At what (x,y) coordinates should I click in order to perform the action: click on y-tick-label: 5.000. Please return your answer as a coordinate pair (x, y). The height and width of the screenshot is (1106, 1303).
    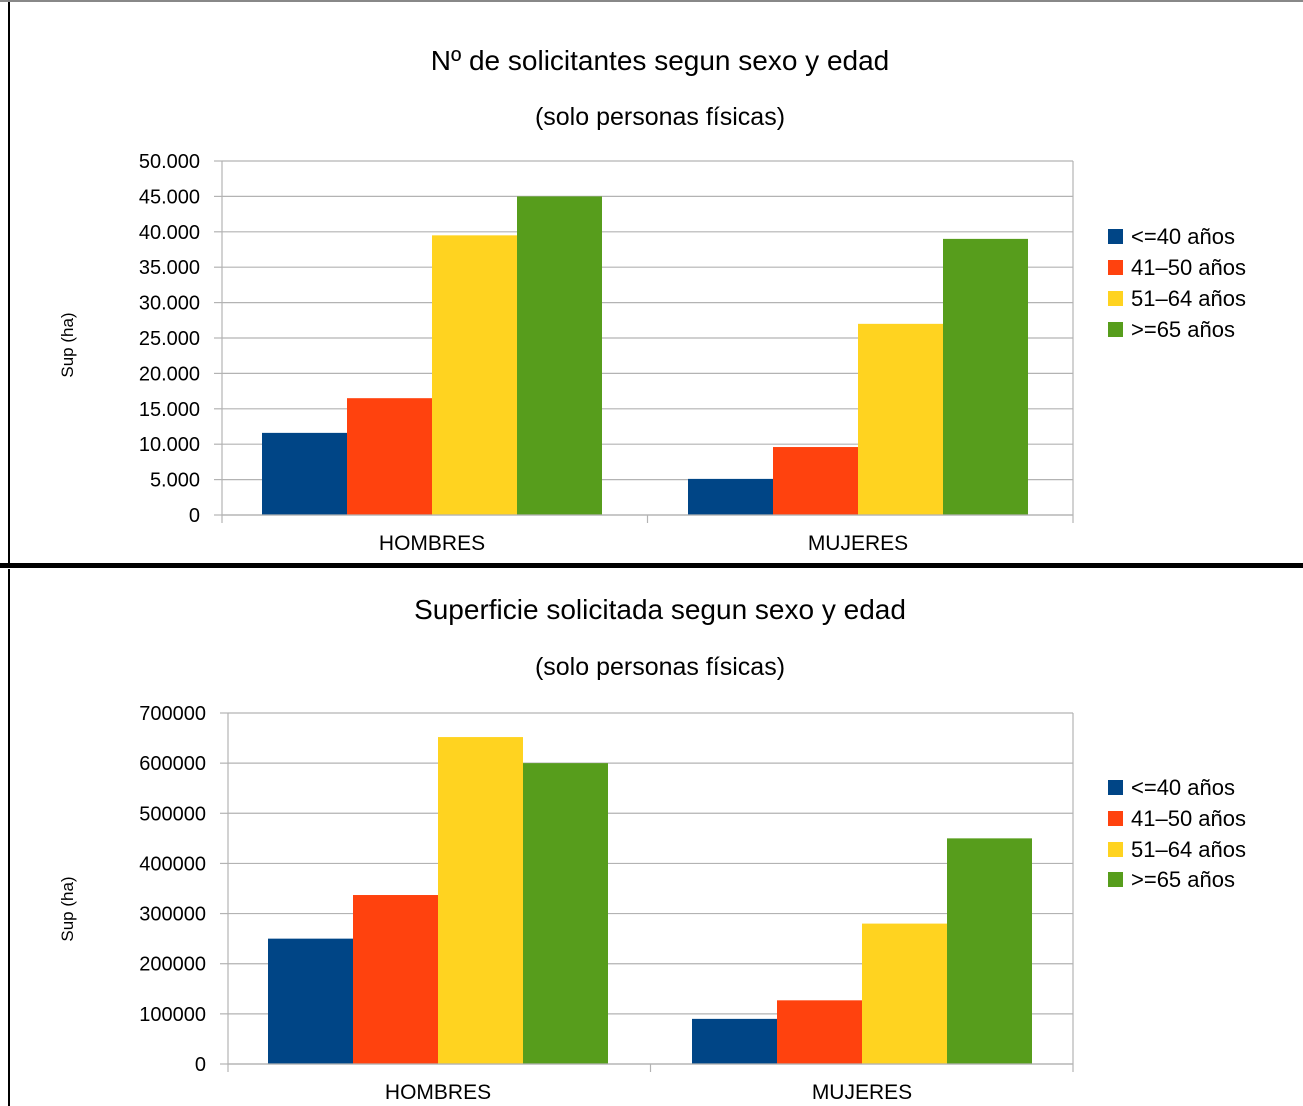
    Looking at the image, I should click on (175, 481).